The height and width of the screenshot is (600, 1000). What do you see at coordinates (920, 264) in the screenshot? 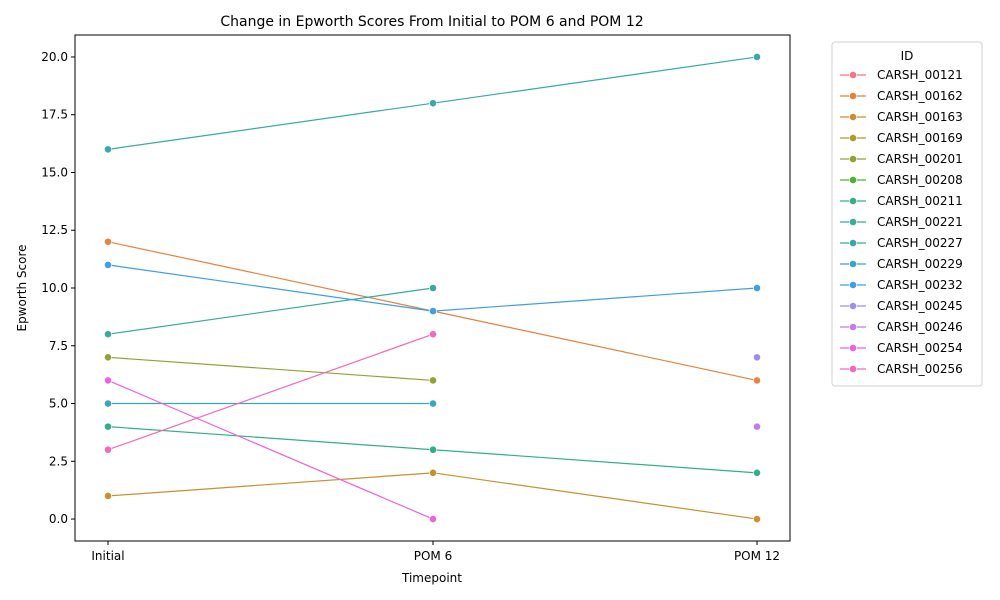
I see `legend-label: CARSH_00229` at bounding box center [920, 264].